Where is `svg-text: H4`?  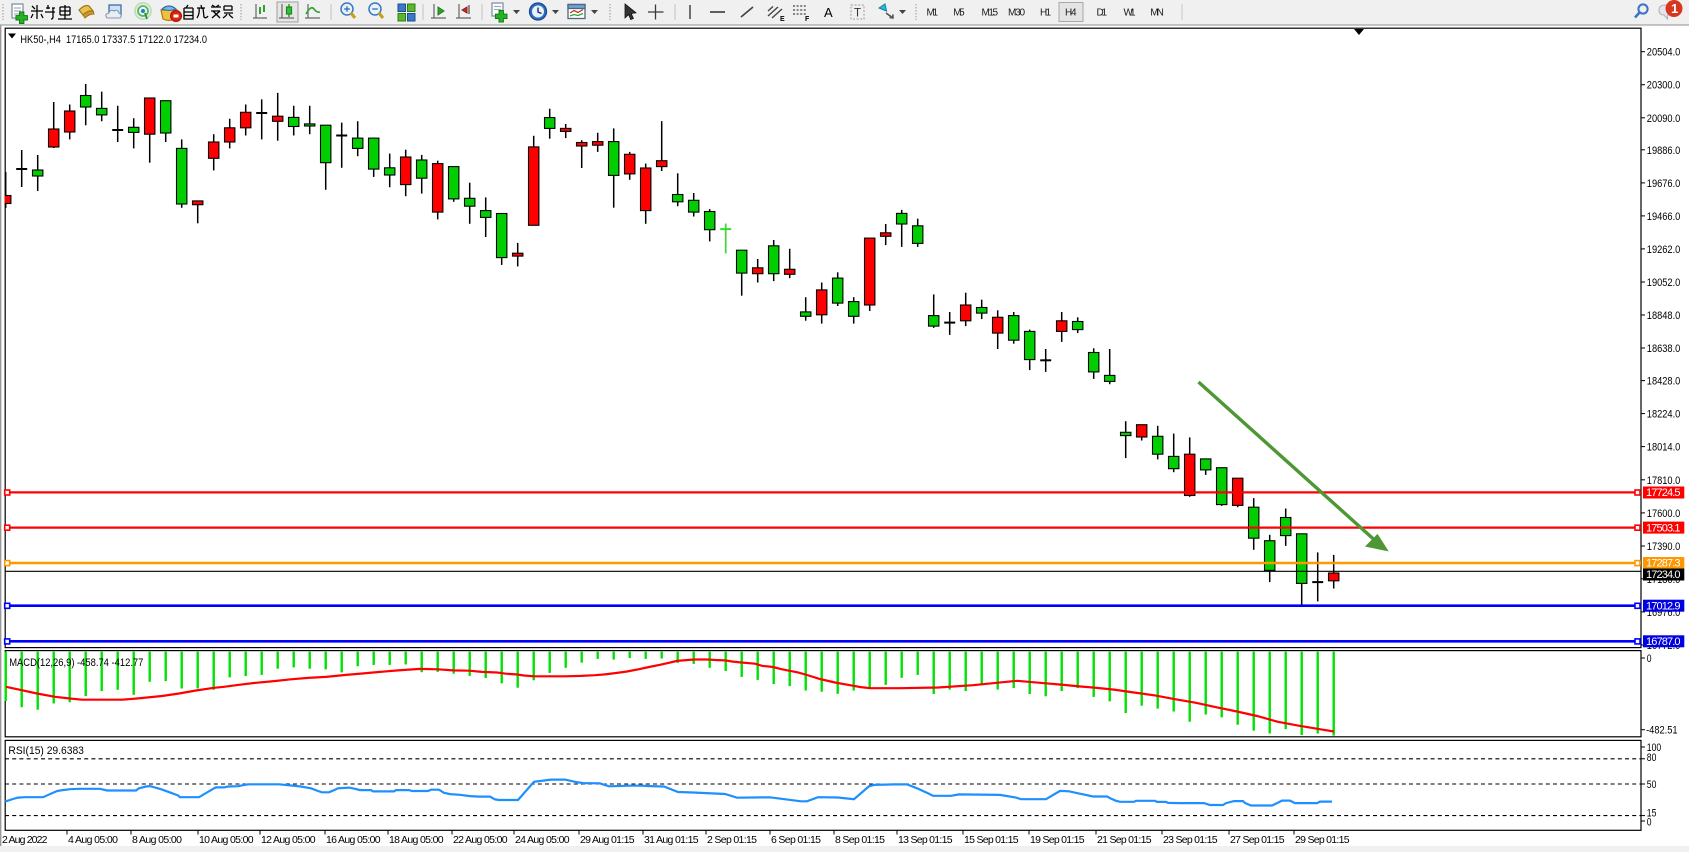 svg-text: H4 is located at coordinates (1071, 13).